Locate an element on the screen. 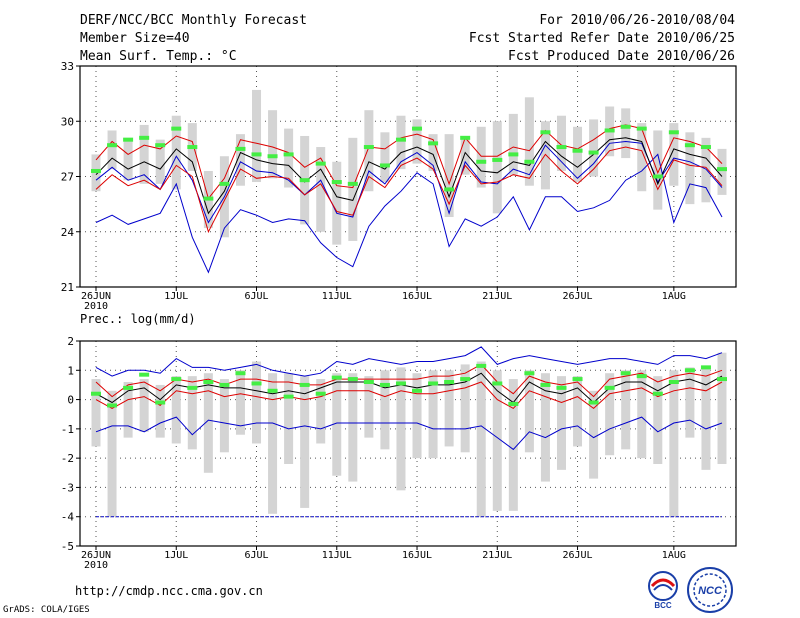 This screenshot has height=618, width=800. panel2-min-line is located at coordinates (409, 433).